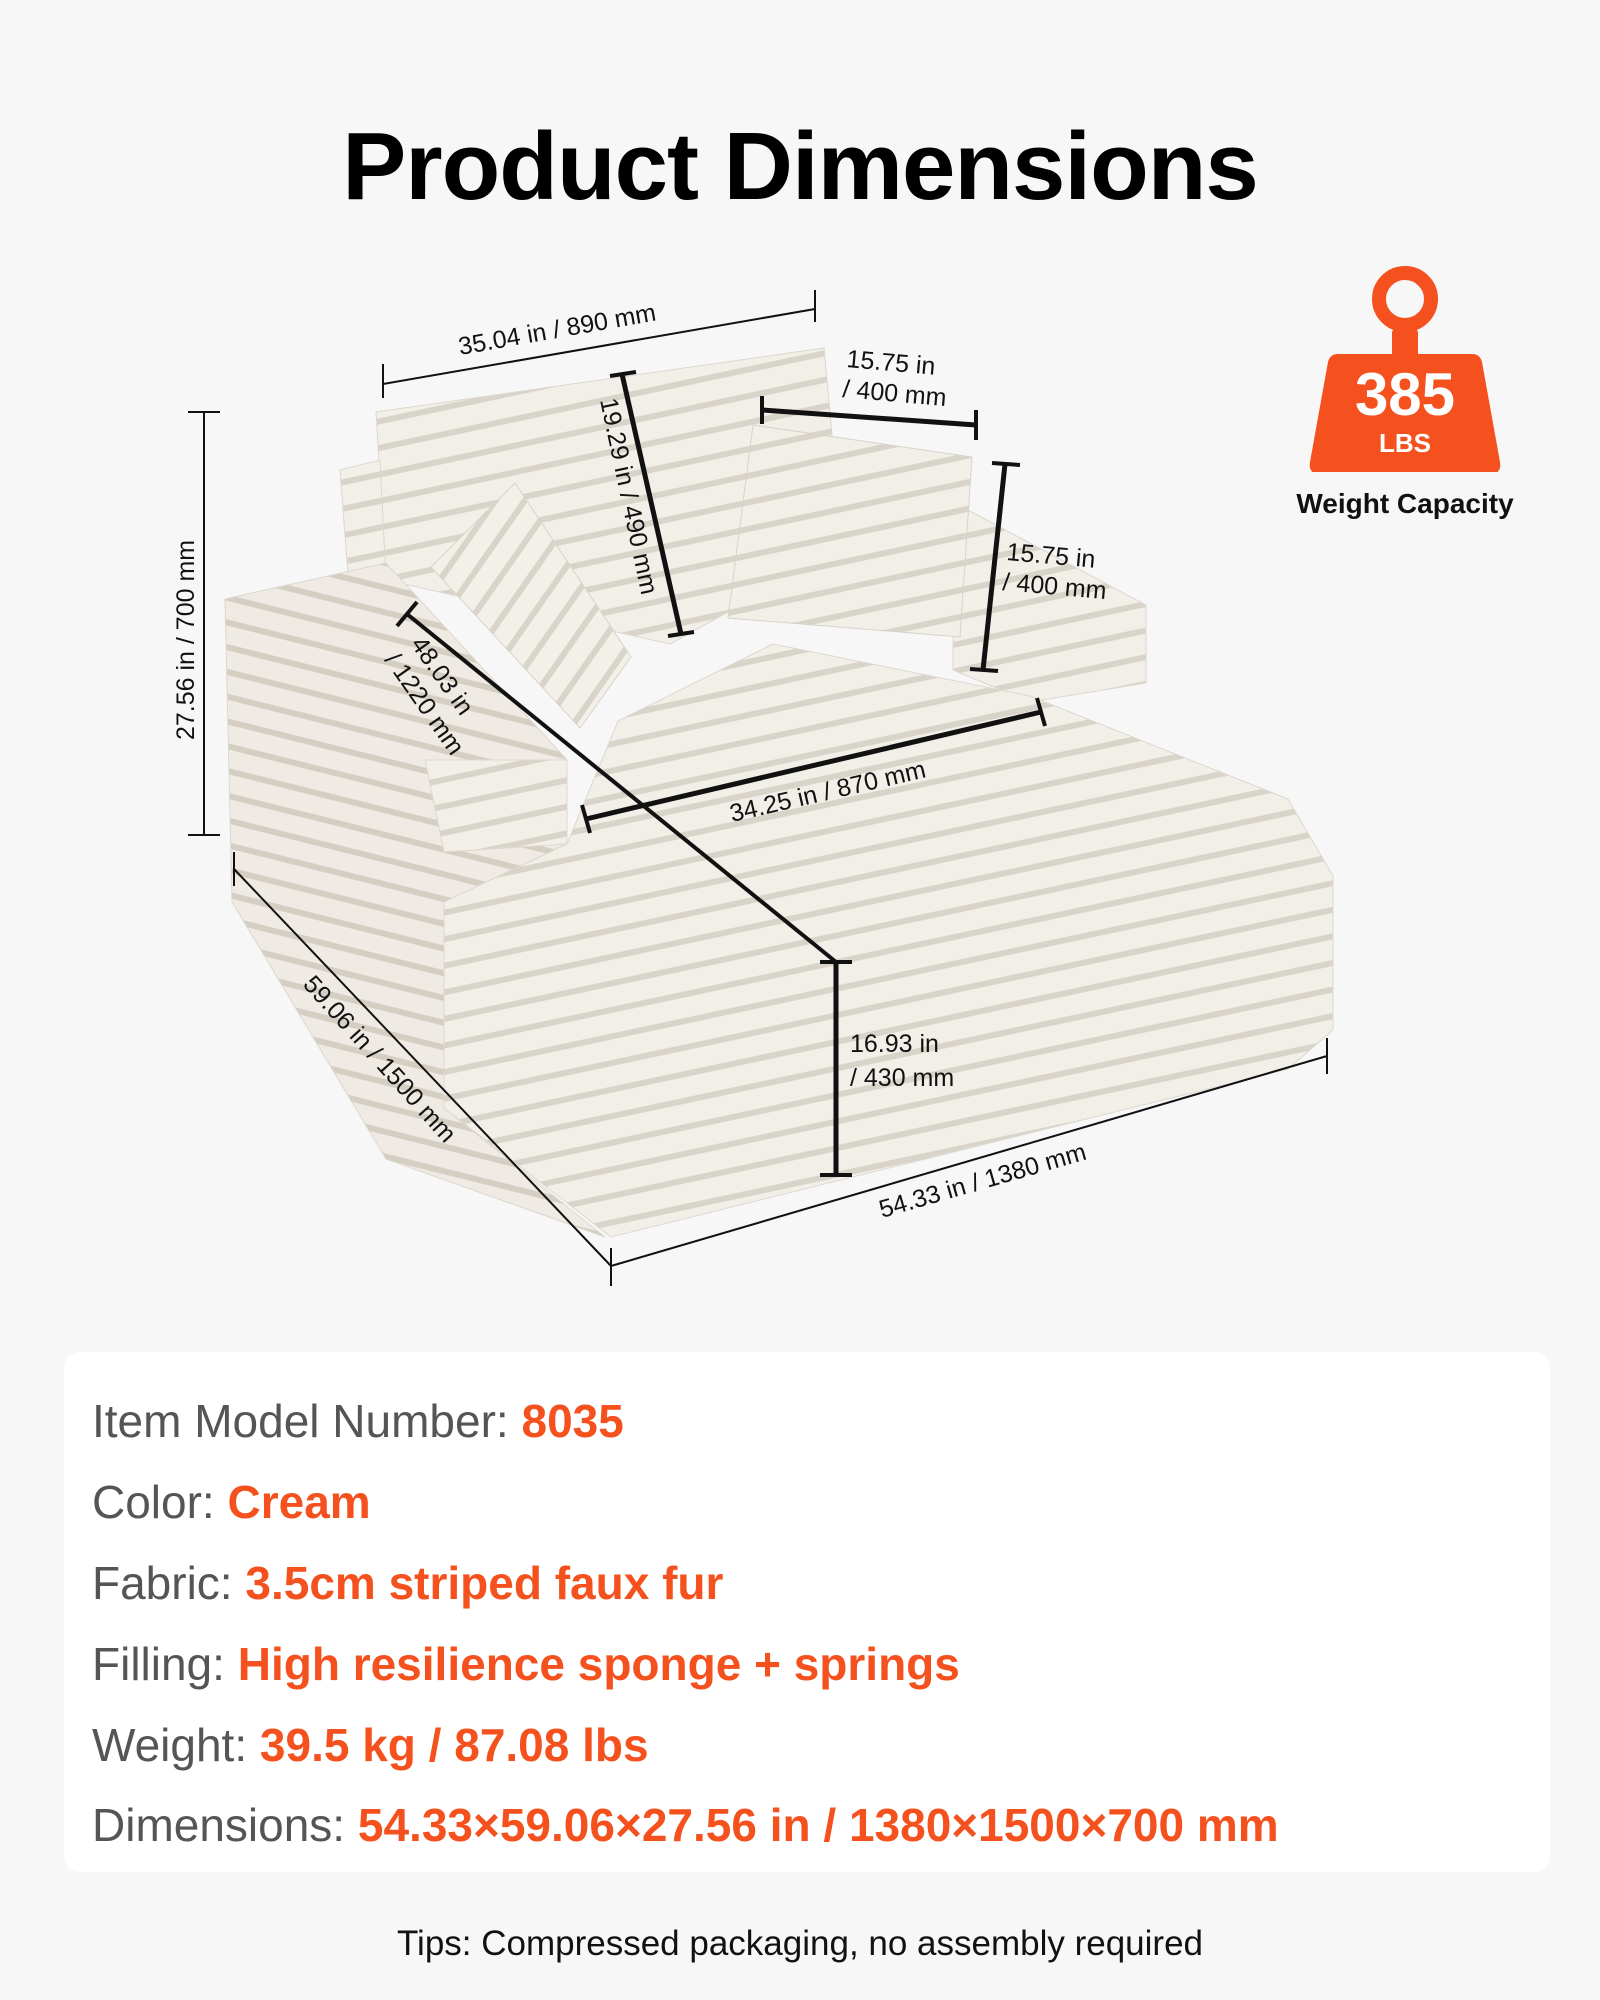  I want to click on spec-value: Cream, so click(299, 1502).